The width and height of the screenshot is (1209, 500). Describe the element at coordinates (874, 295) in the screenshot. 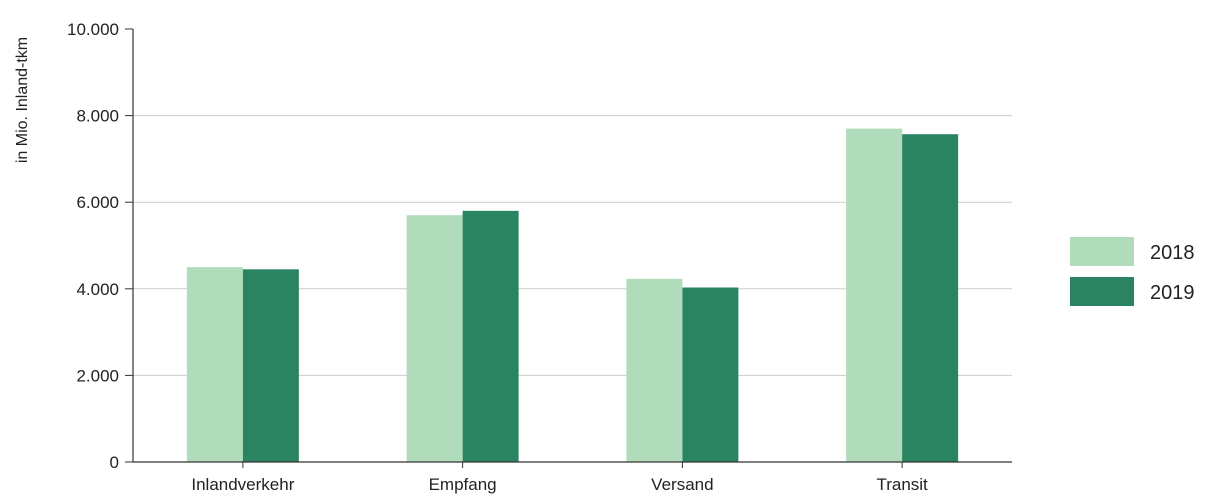

I see `bar-2018-transit` at that location.